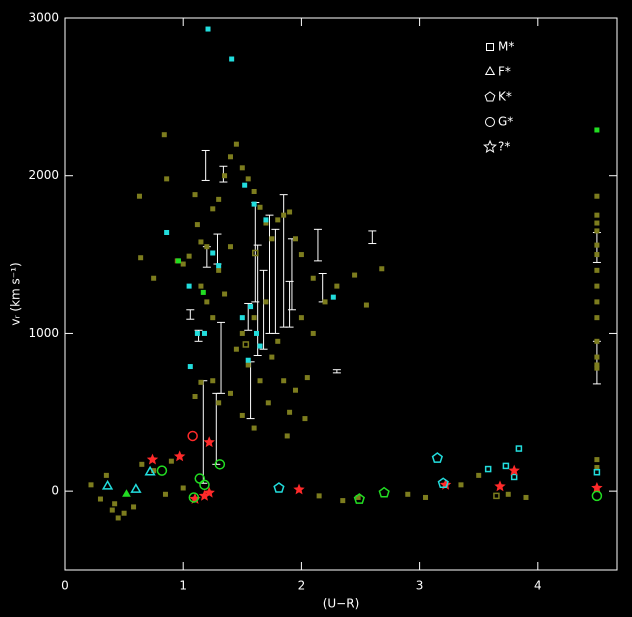  I want to click on y-tick-label: 3000, so click(43, 18).